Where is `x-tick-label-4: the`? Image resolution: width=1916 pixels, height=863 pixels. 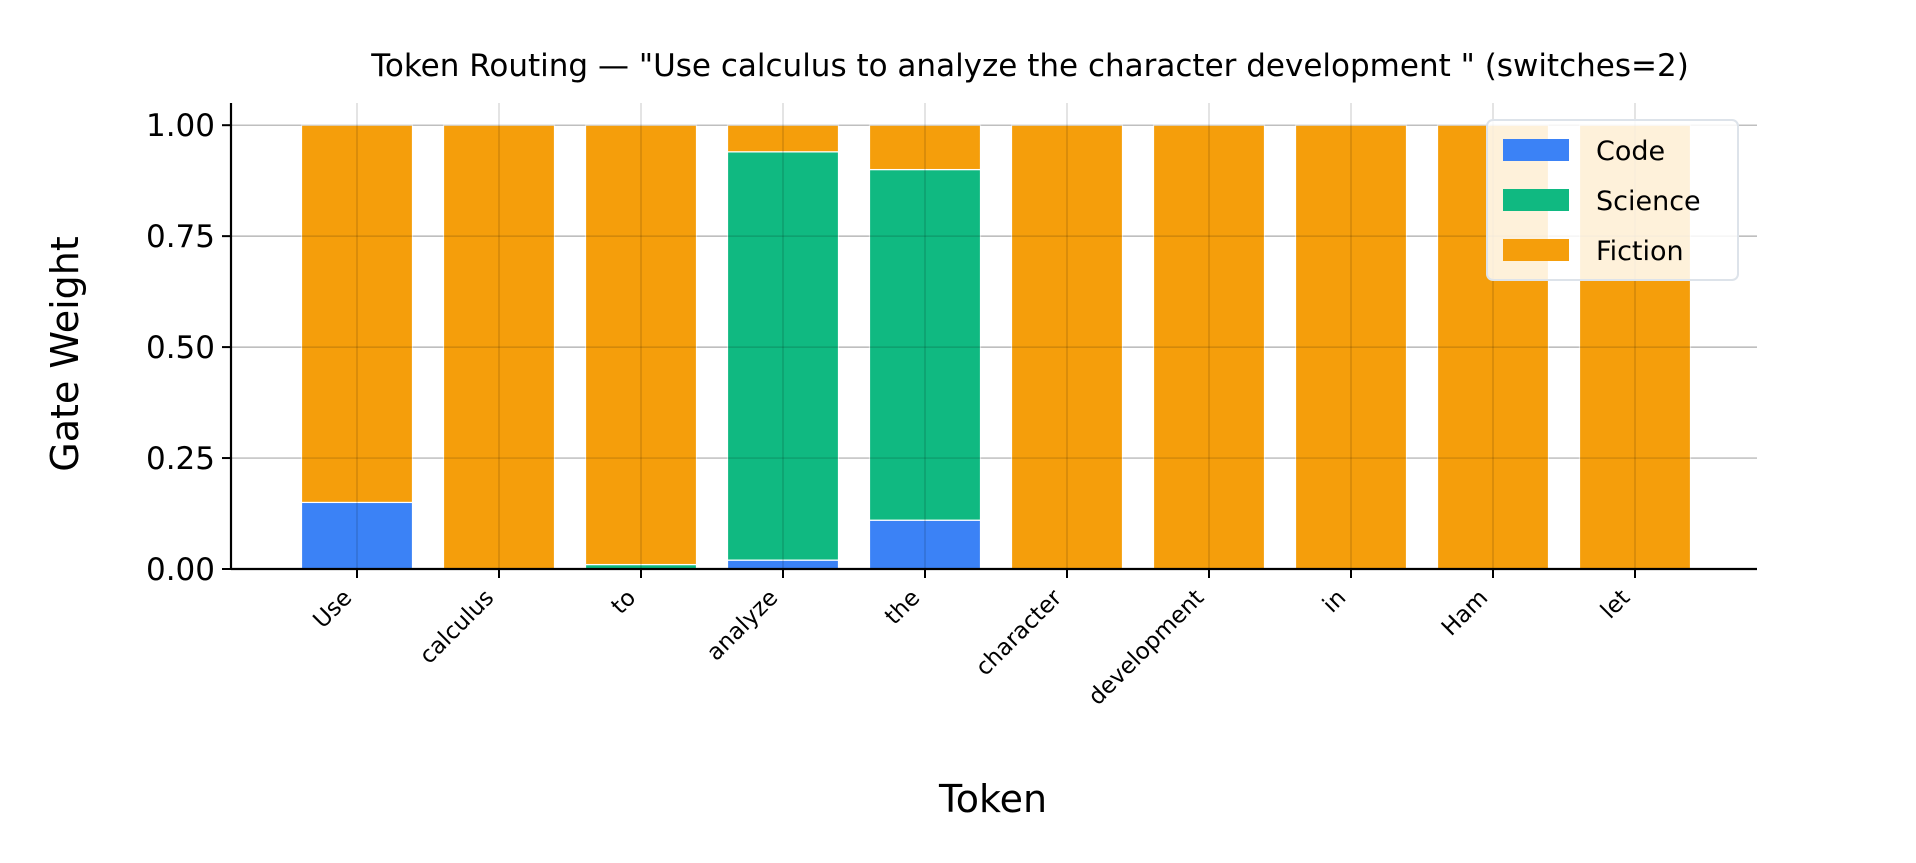 x-tick-label-4: the is located at coordinates (902, 607).